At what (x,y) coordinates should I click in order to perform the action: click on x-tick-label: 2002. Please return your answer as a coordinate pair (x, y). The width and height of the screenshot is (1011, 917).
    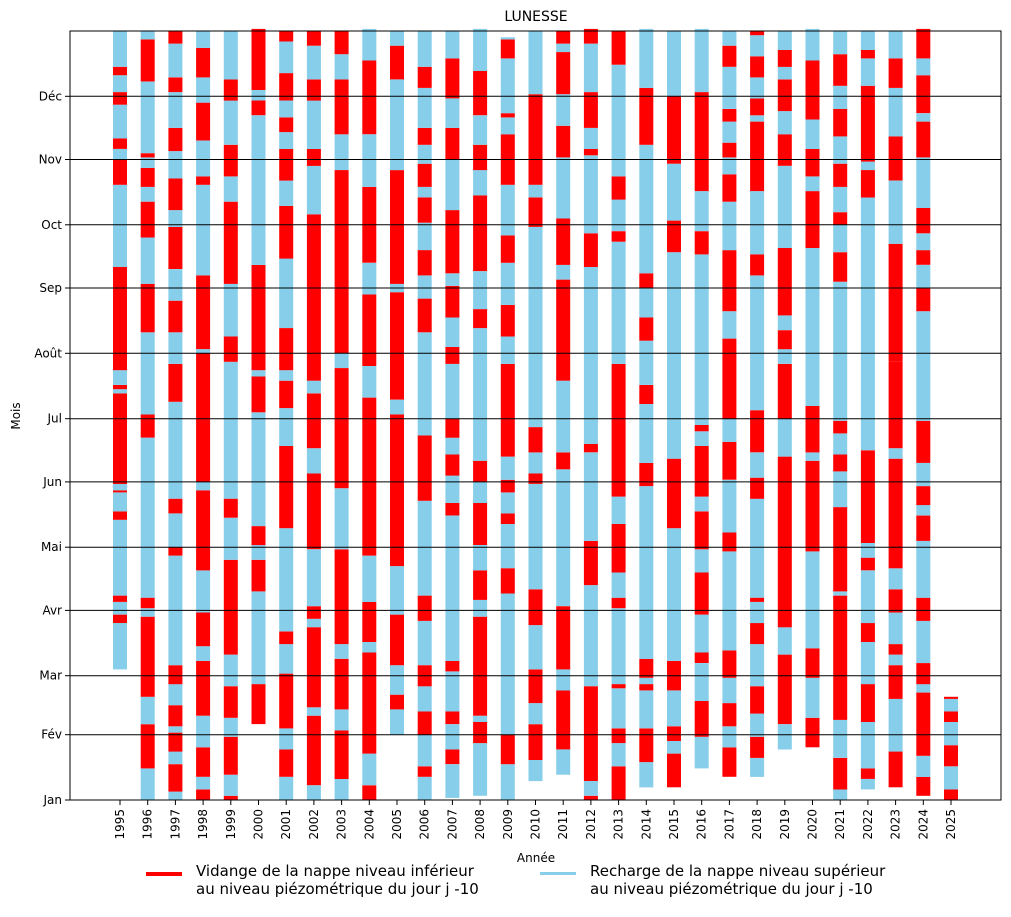
    Looking at the image, I should click on (314, 824).